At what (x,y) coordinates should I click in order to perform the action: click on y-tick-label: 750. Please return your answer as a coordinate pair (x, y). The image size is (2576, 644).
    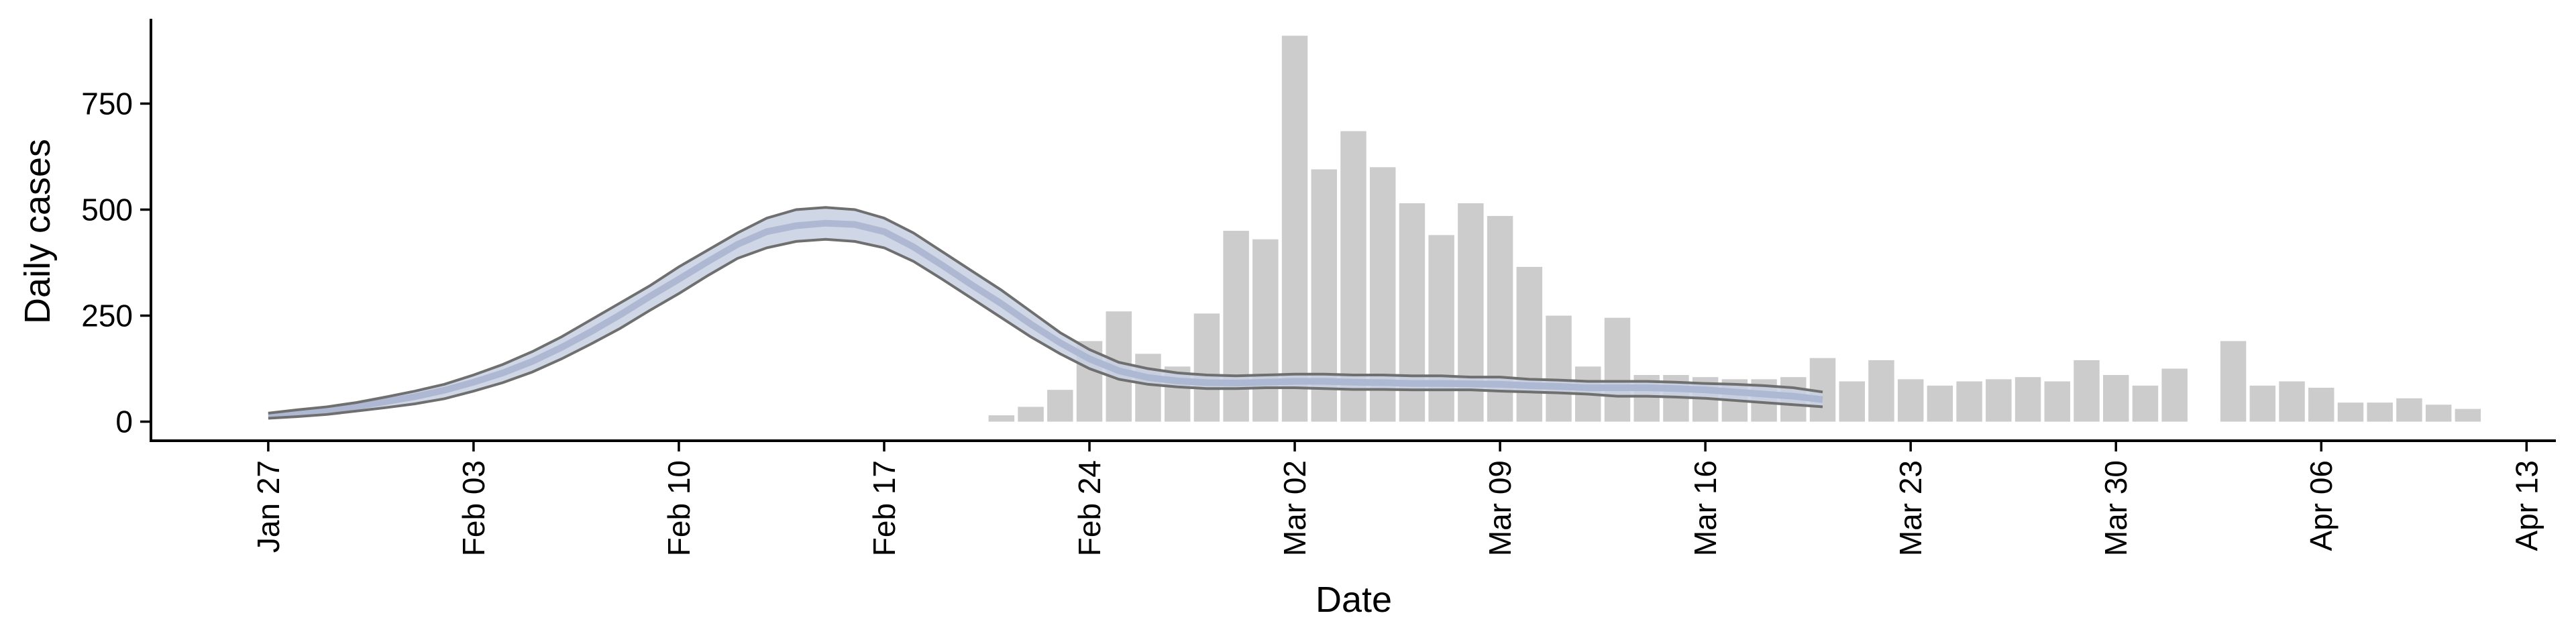
    Looking at the image, I should click on (107, 103).